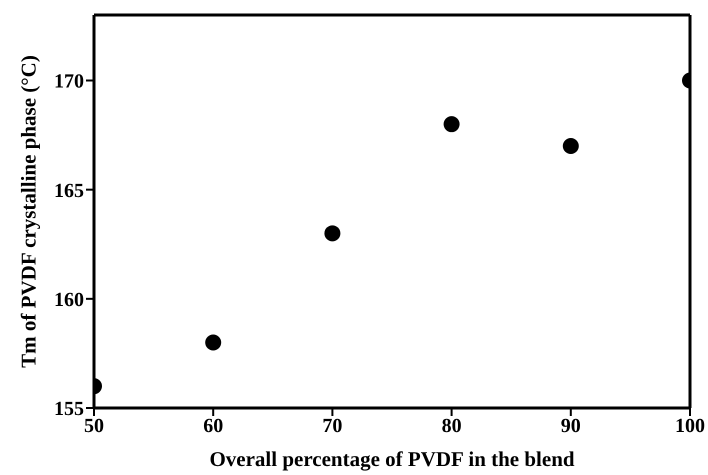 Image resolution: width=708 pixels, height=475 pixels. I want to click on y-tick-label: 155, so click(69, 409).